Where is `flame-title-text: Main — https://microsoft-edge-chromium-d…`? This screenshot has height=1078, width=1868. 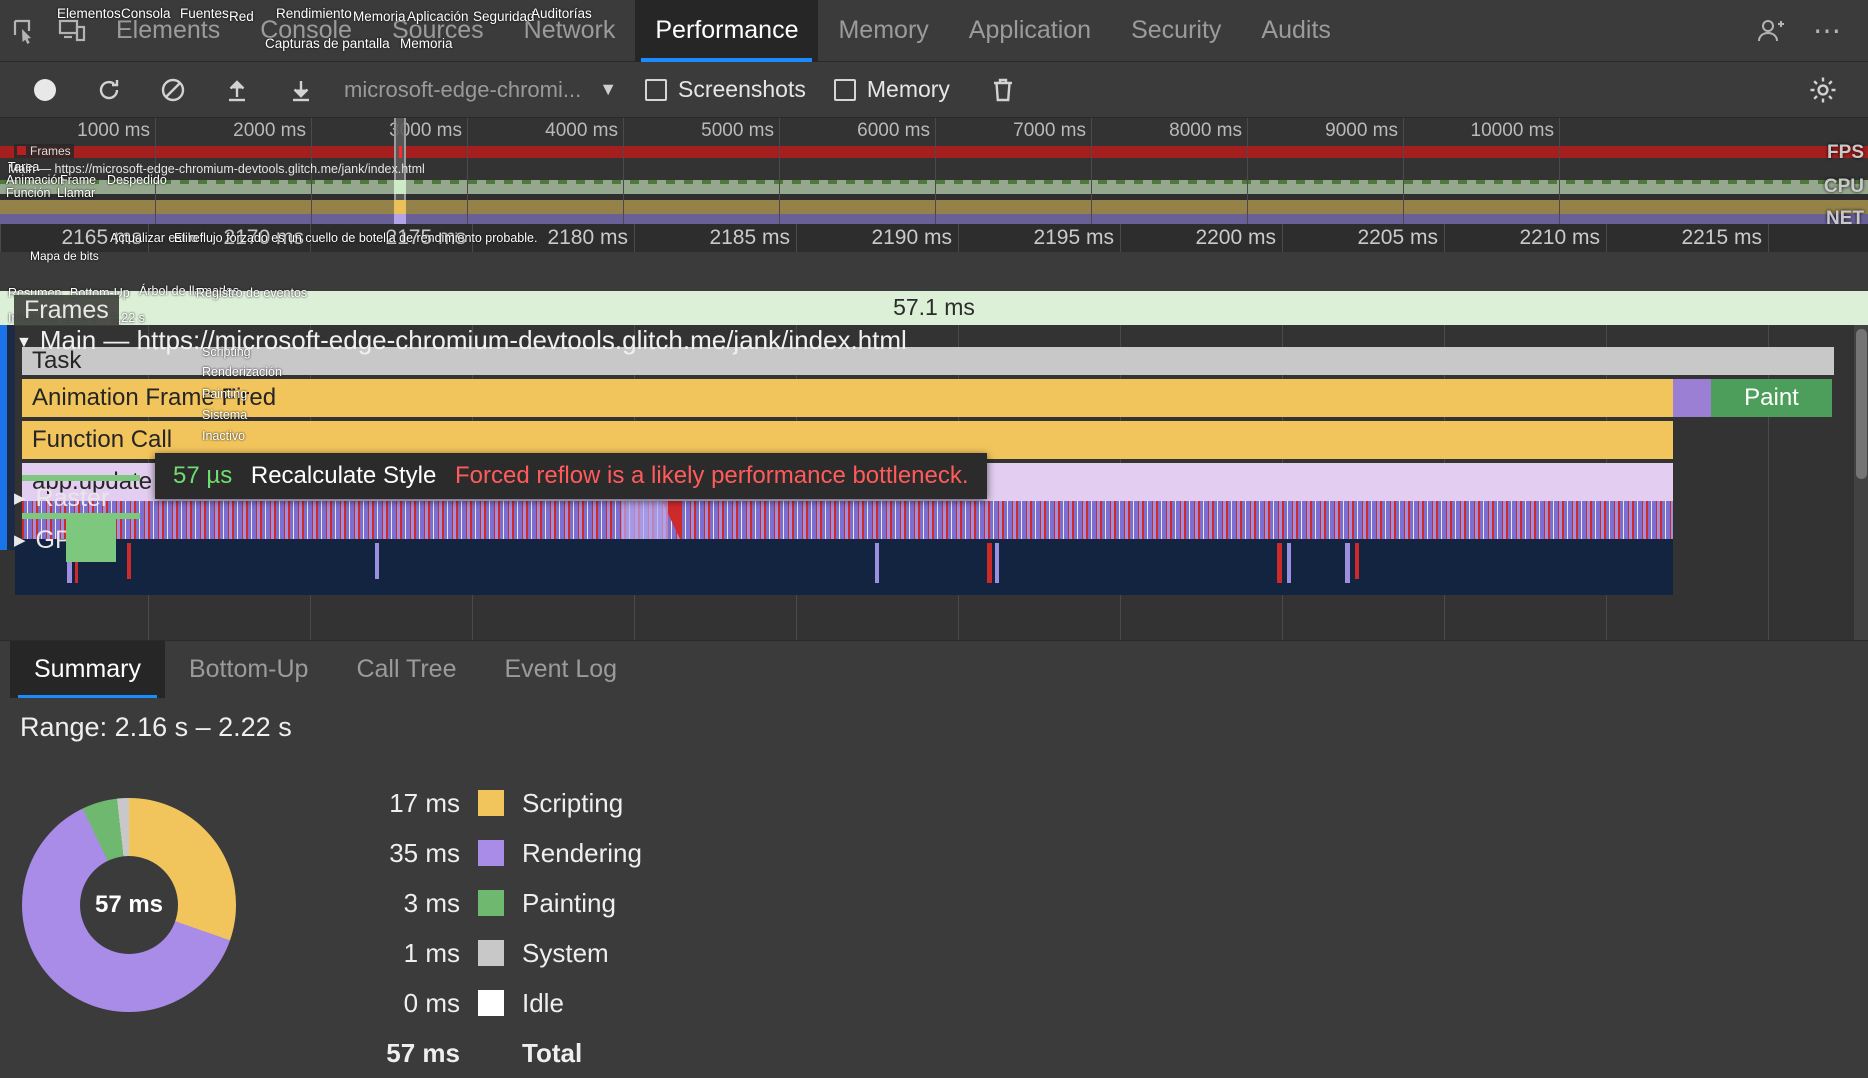 flame-title-text: Main — https://microsoft-edge-chromium-d… is located at coordinates (473, 340).